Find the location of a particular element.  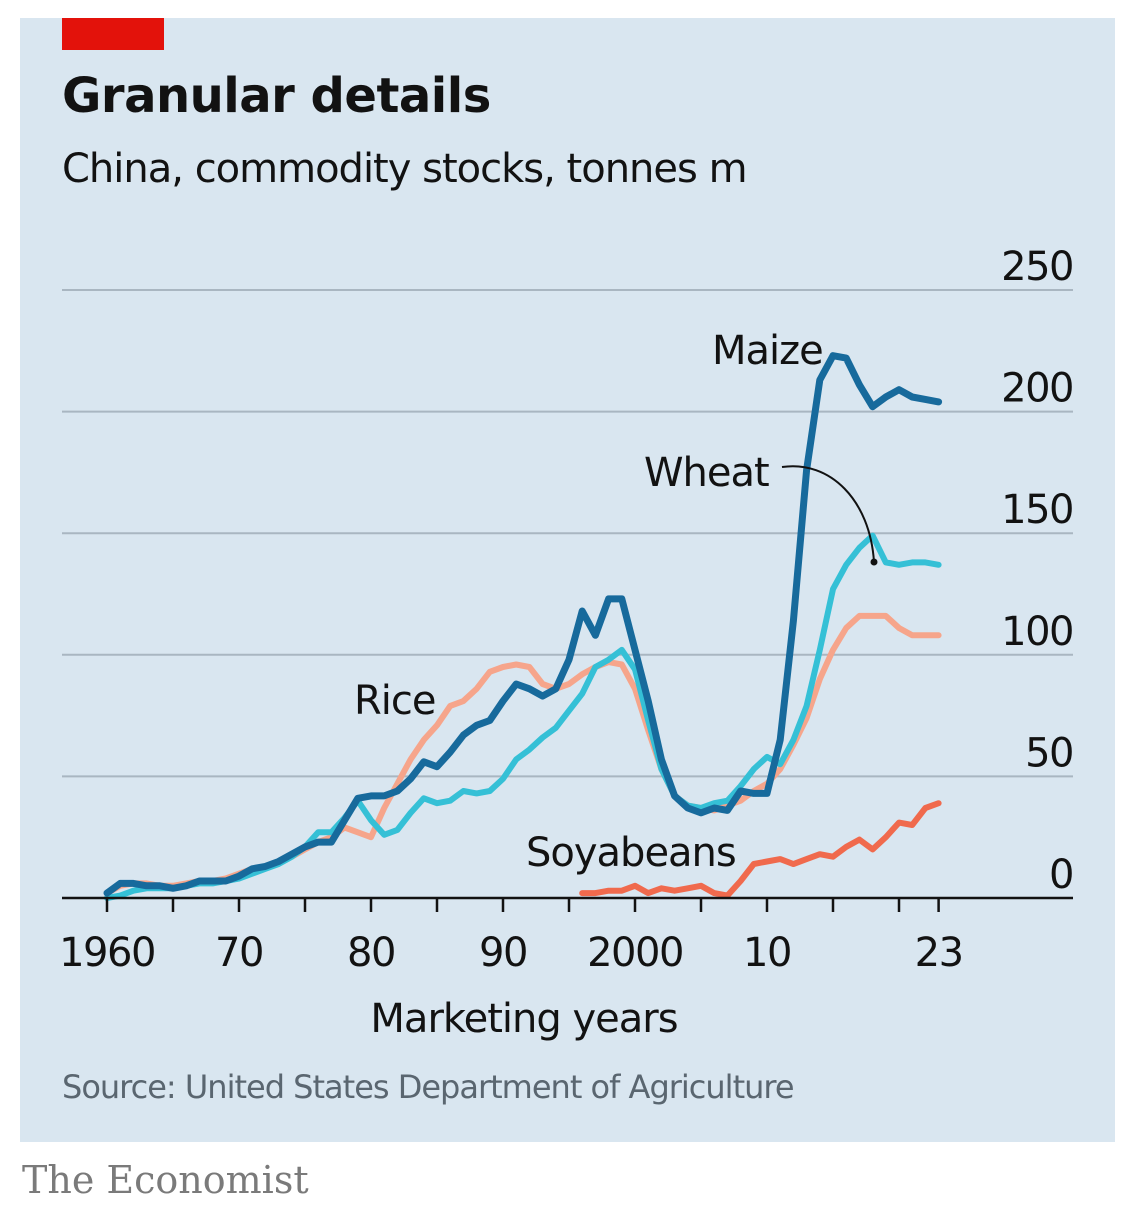

series-label-wheat: Wheat is located at coordinates (706, 473).